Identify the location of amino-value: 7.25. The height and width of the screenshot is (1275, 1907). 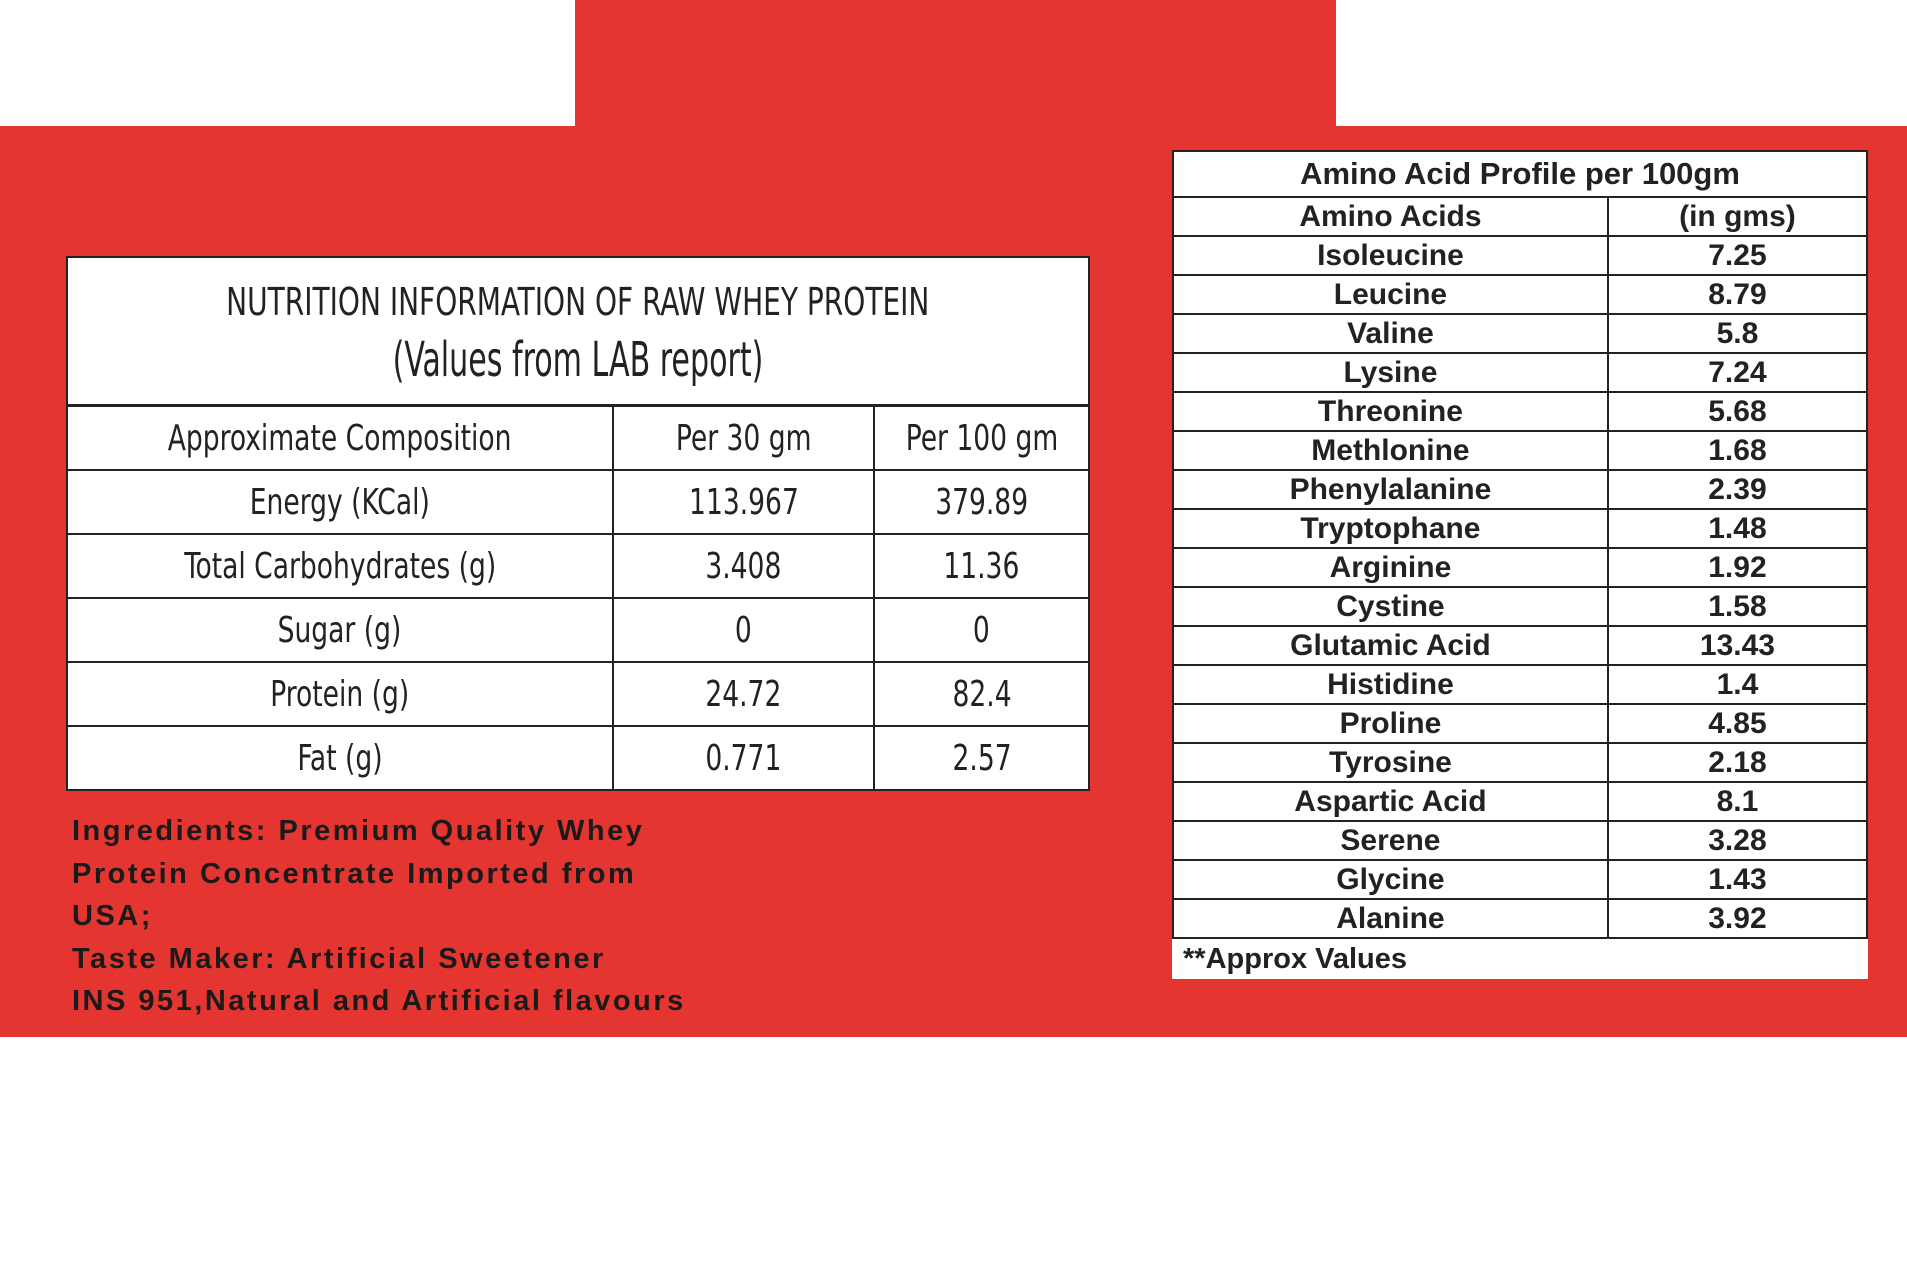
(1737, 255).